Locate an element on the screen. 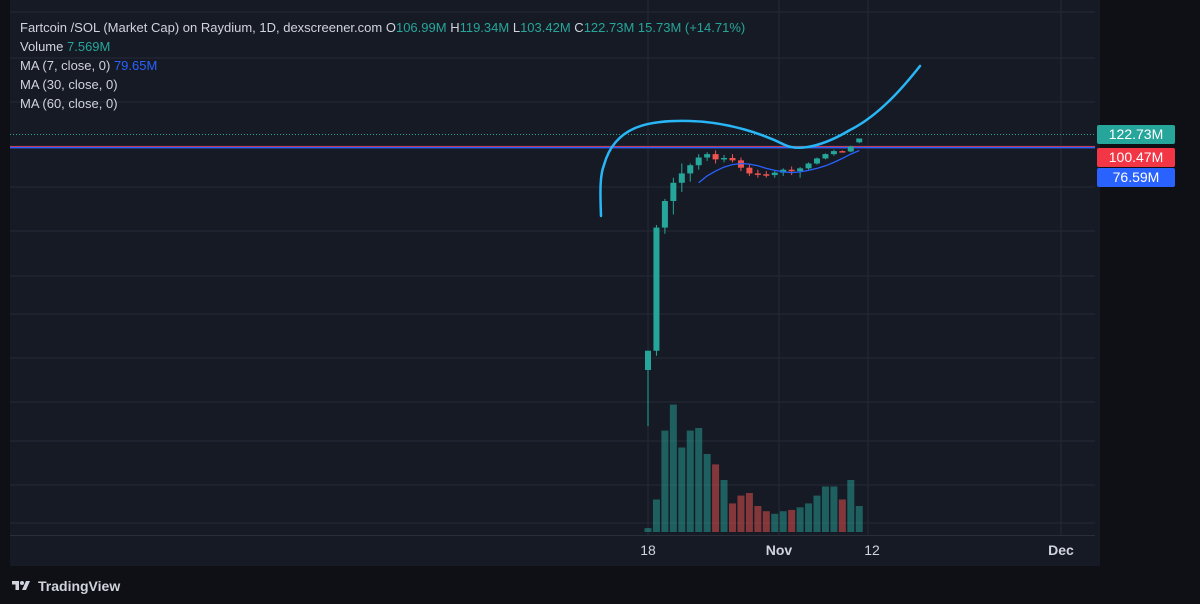 The image size is (1200, 604). tradingview-logo-icon is located at coordinates (21, 585).